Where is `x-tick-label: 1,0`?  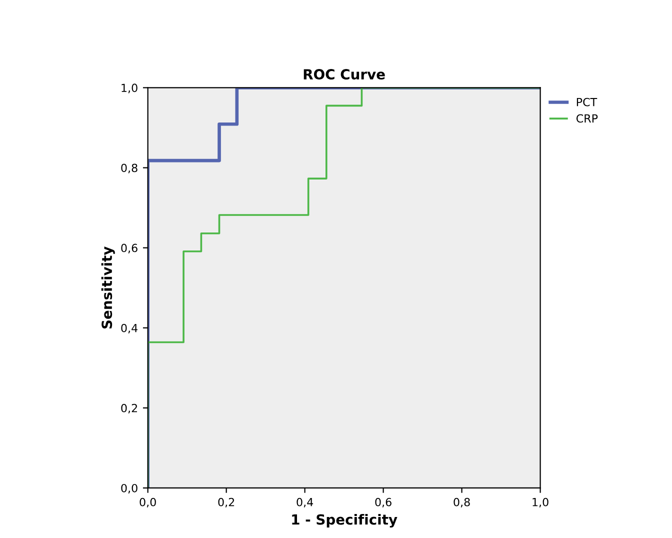
x-tick-label: 1,0 is located at coordinates (540, 503).